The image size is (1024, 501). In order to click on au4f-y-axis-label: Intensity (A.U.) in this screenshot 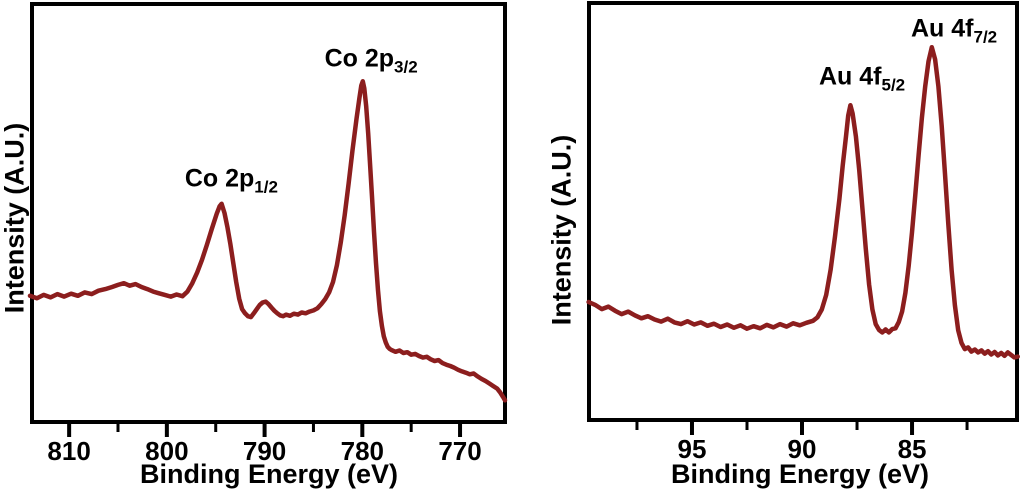, I will do `click(561, 230)`.